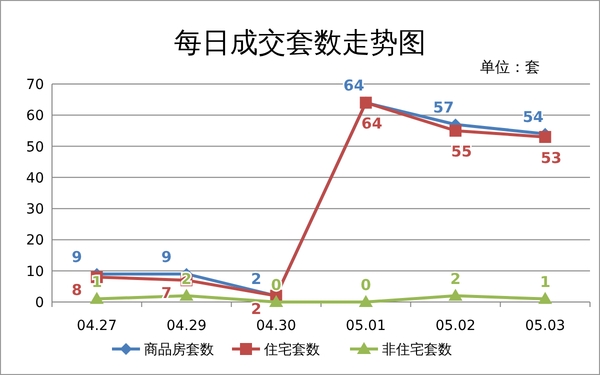 This screenshot has height=375, width=600. What do you see at coordinates (77, 290) in the screenshot?
I see `data-label: 8` at bounding box center [77, 290].